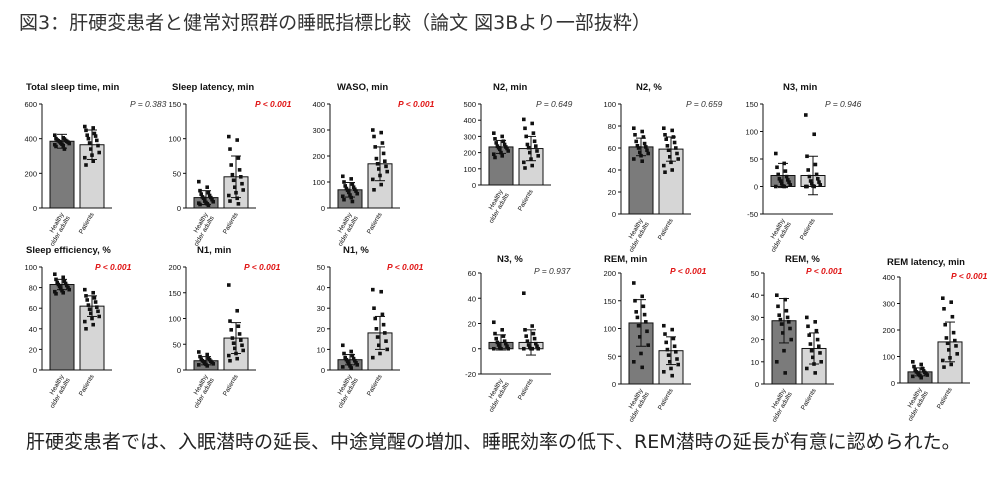 The image size is (1000, 498). I want to click on y-tick-label: 80, so click(33, 288).